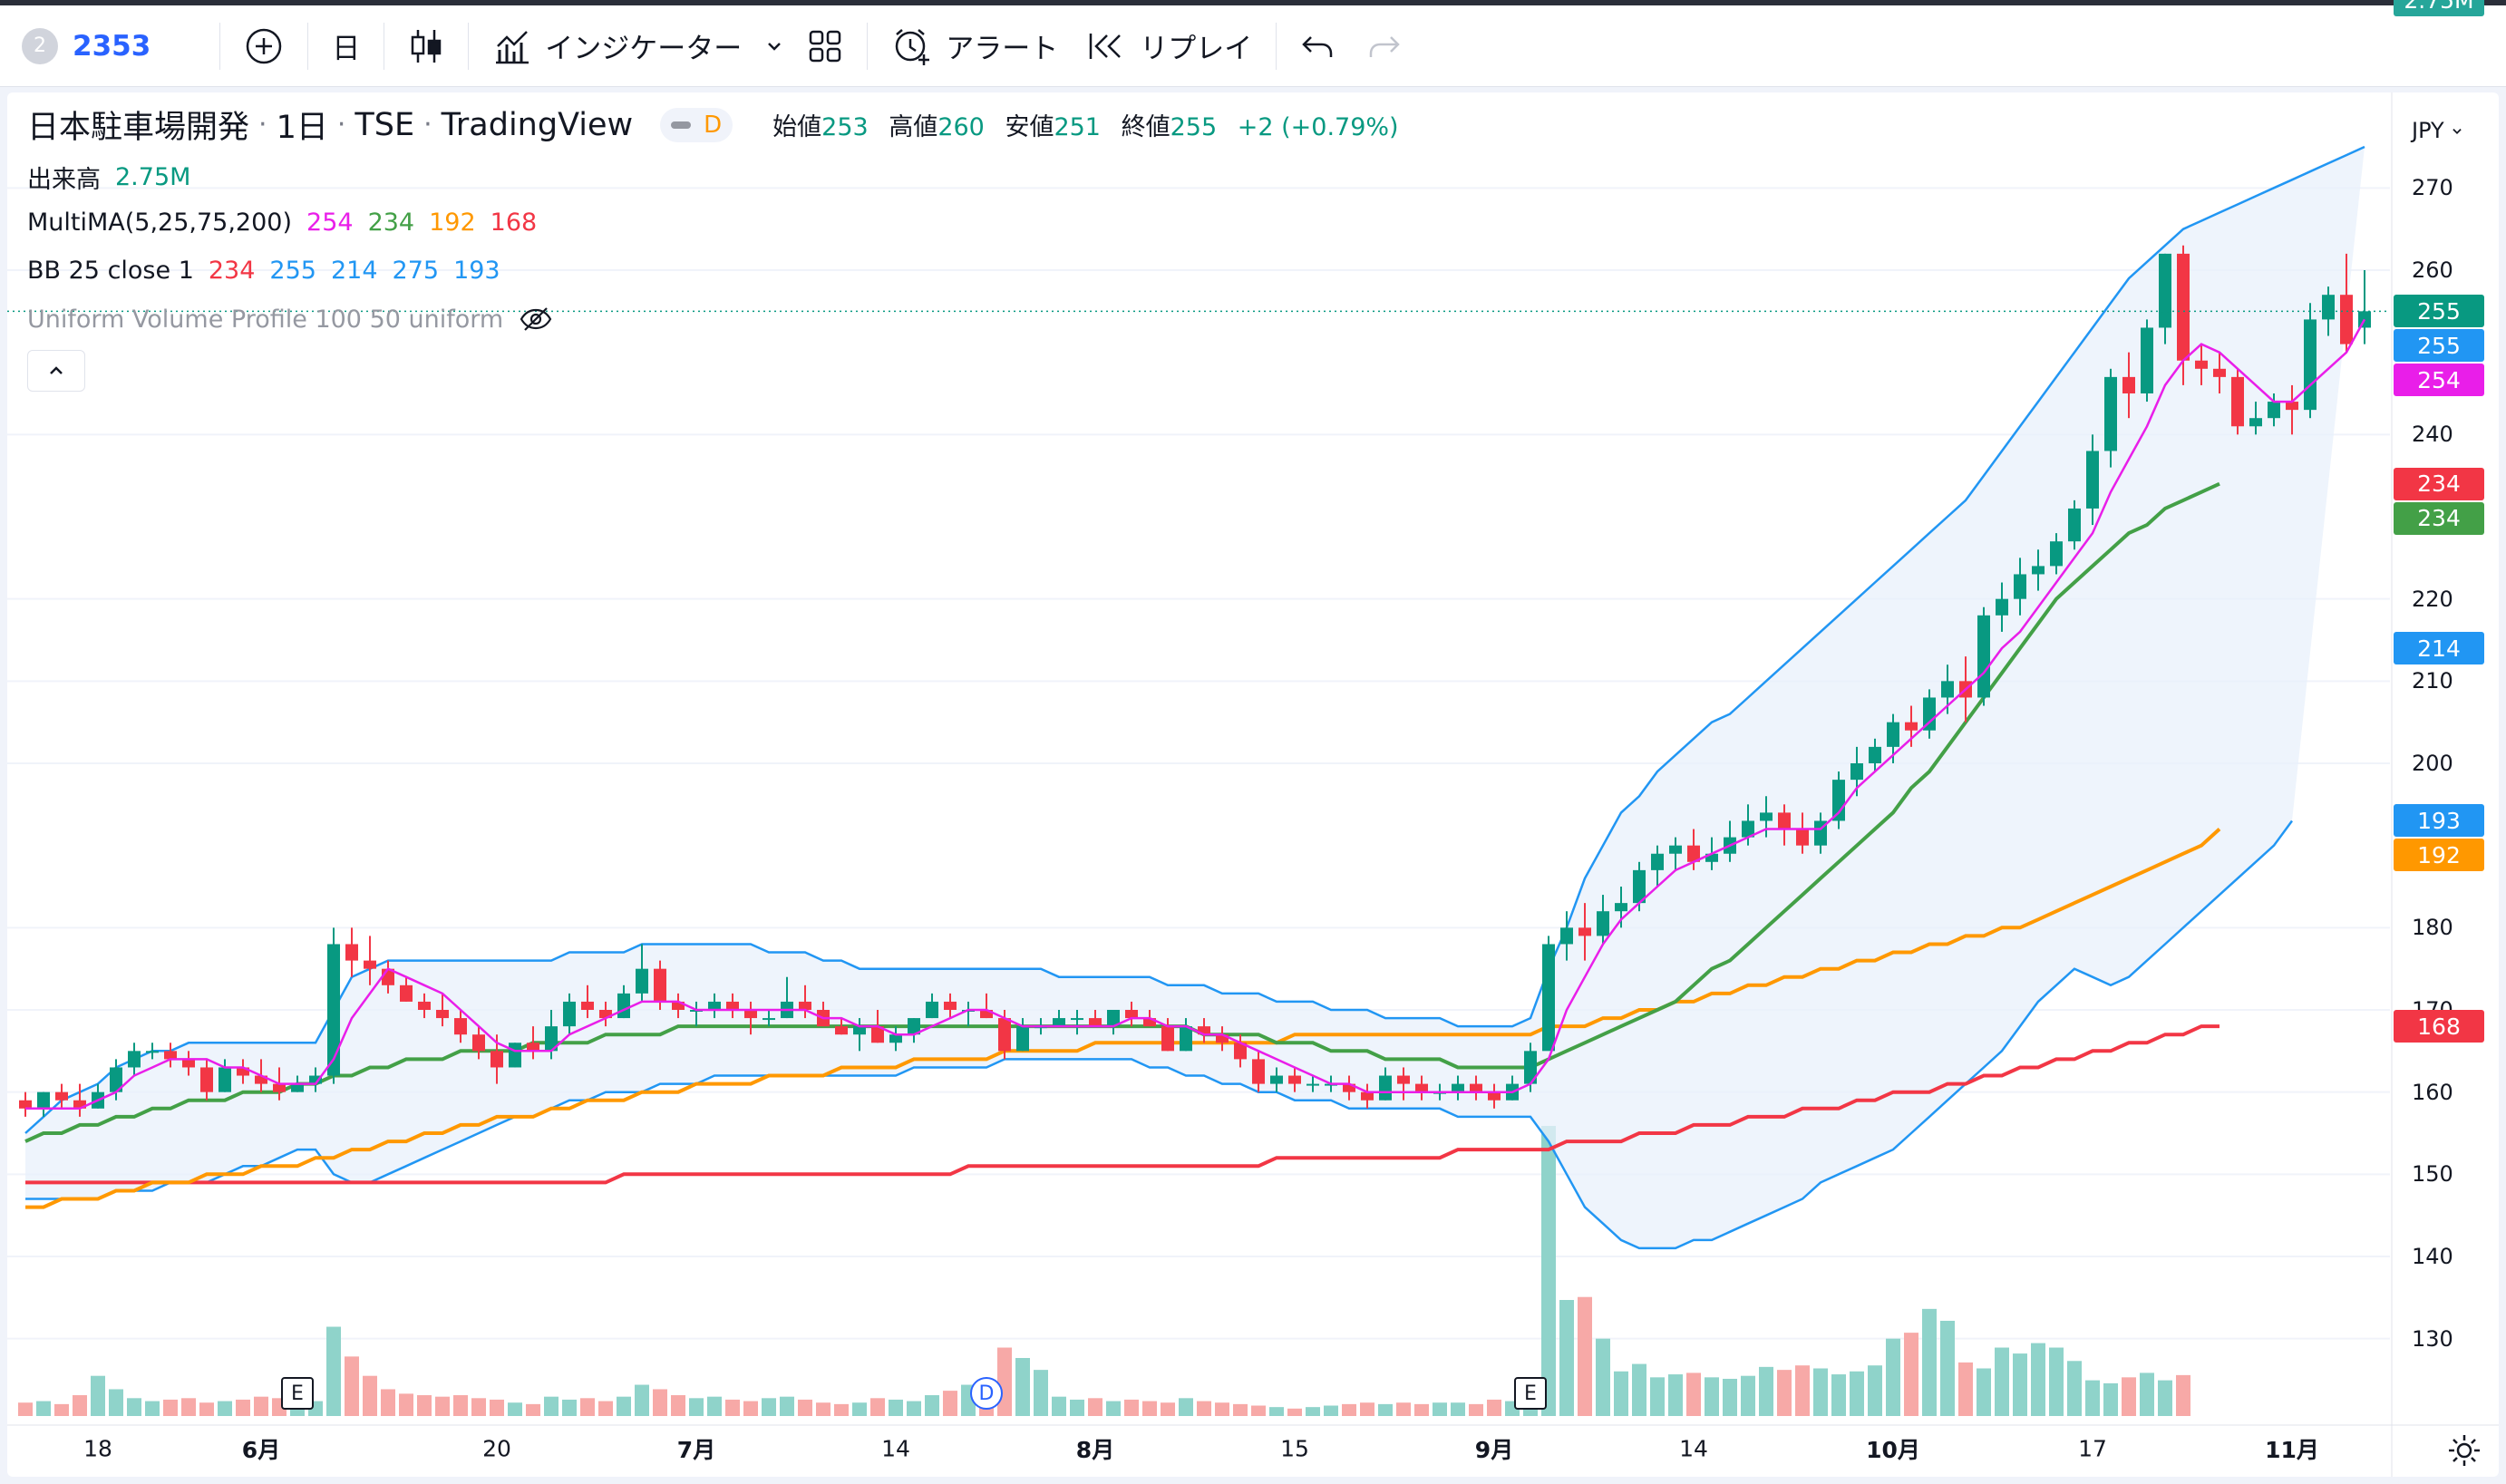  What do you see at coordinates (1253, 2) in the screenshot?
I see `window-top-strip` at bounding box center [1253, 2].